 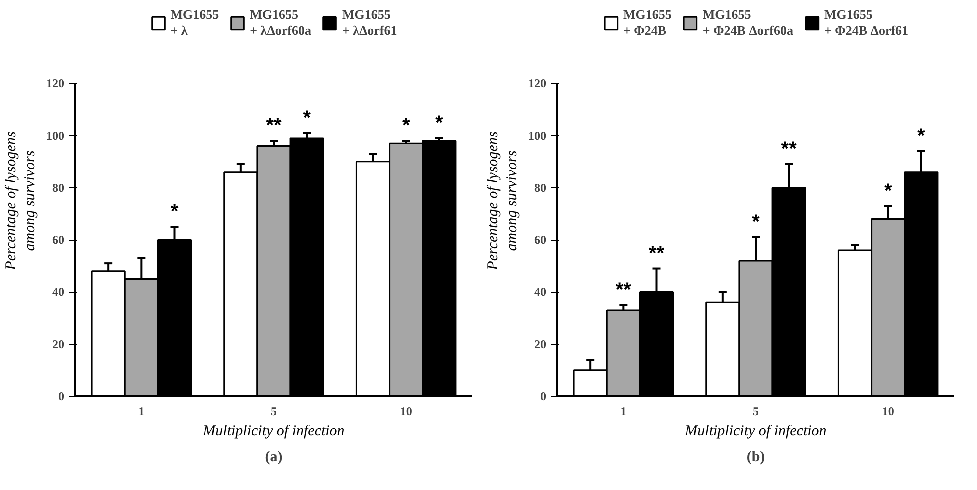 I want to click on legend-label: MG1655 + λΔorf61, so click(x=370, y=23).